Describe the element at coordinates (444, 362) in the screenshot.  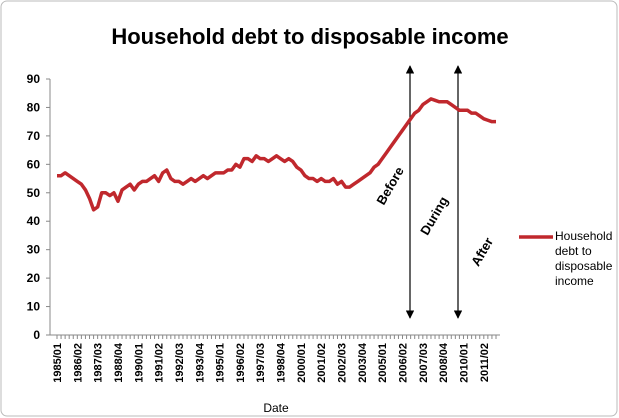
I see `x-tick-label: 2008/04` at that location.